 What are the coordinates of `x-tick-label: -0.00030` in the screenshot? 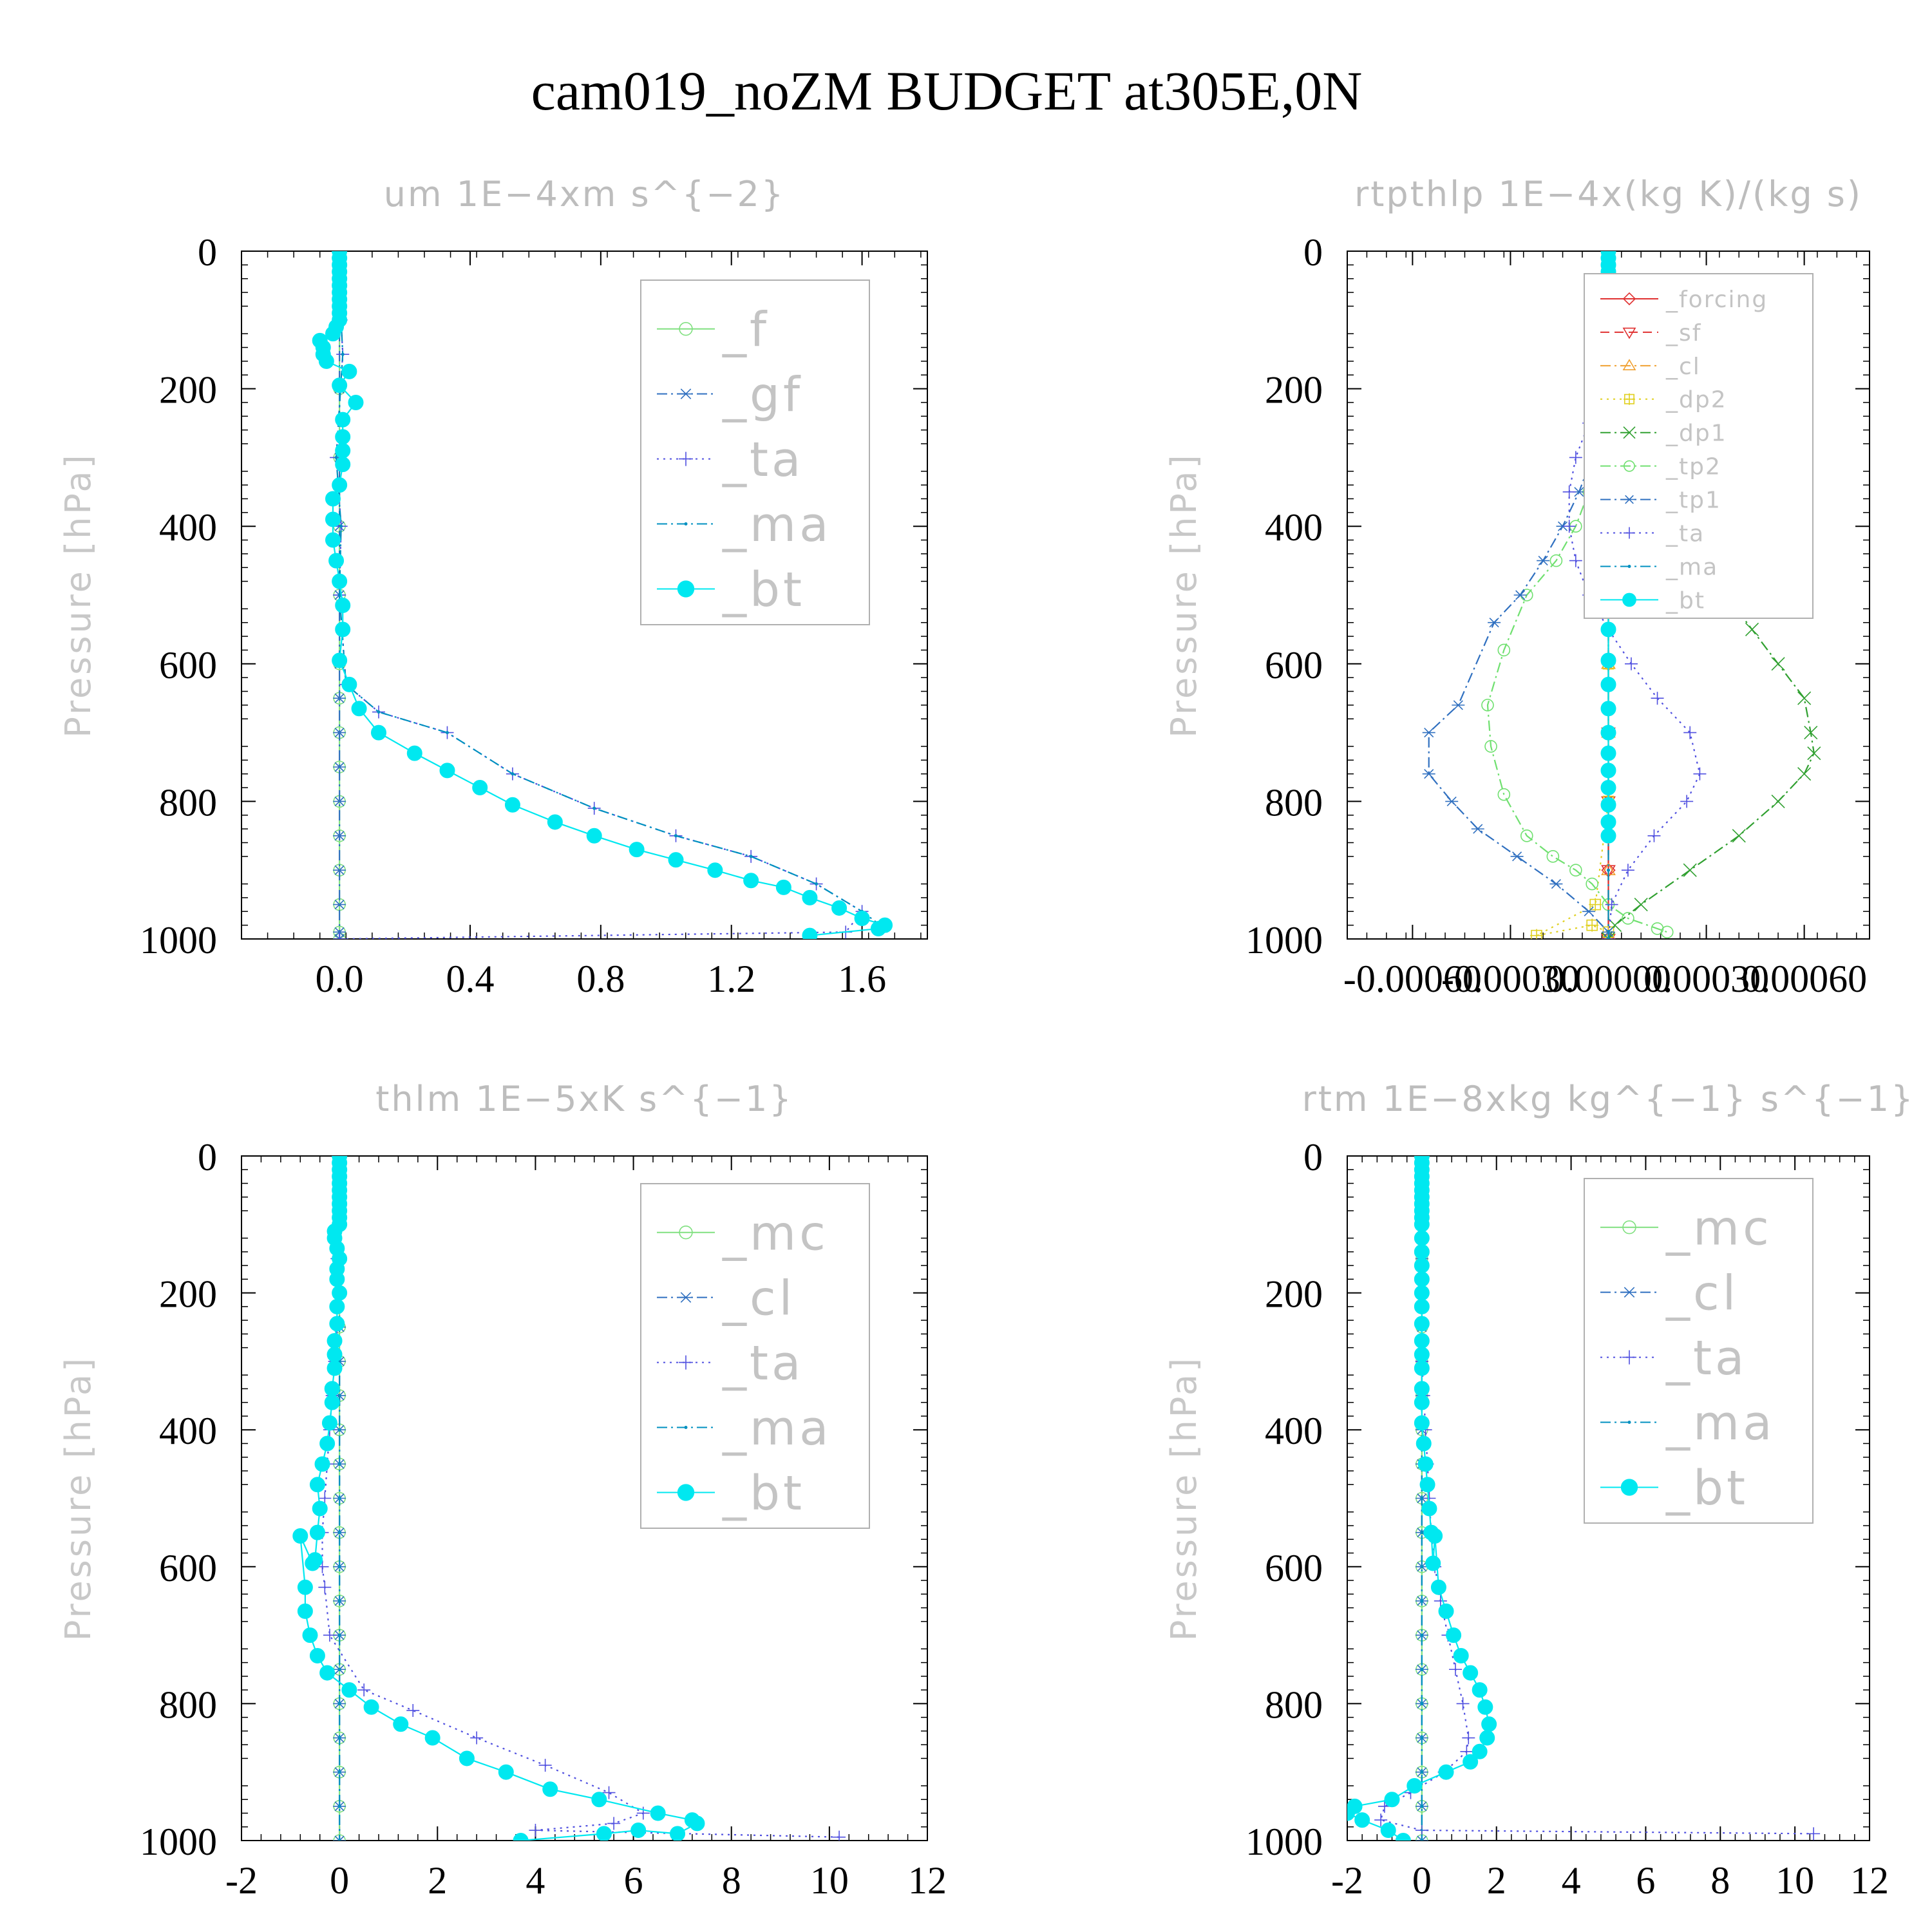 It's located at (1510, 979).